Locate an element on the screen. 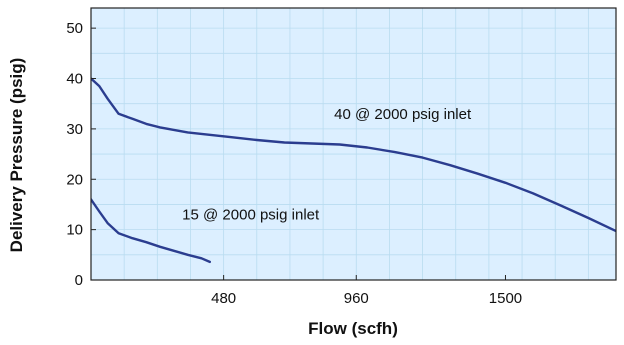 The width and height of the screenshot is (624, 345). y-tick-label: 50 is located at coordinates (74, 28).